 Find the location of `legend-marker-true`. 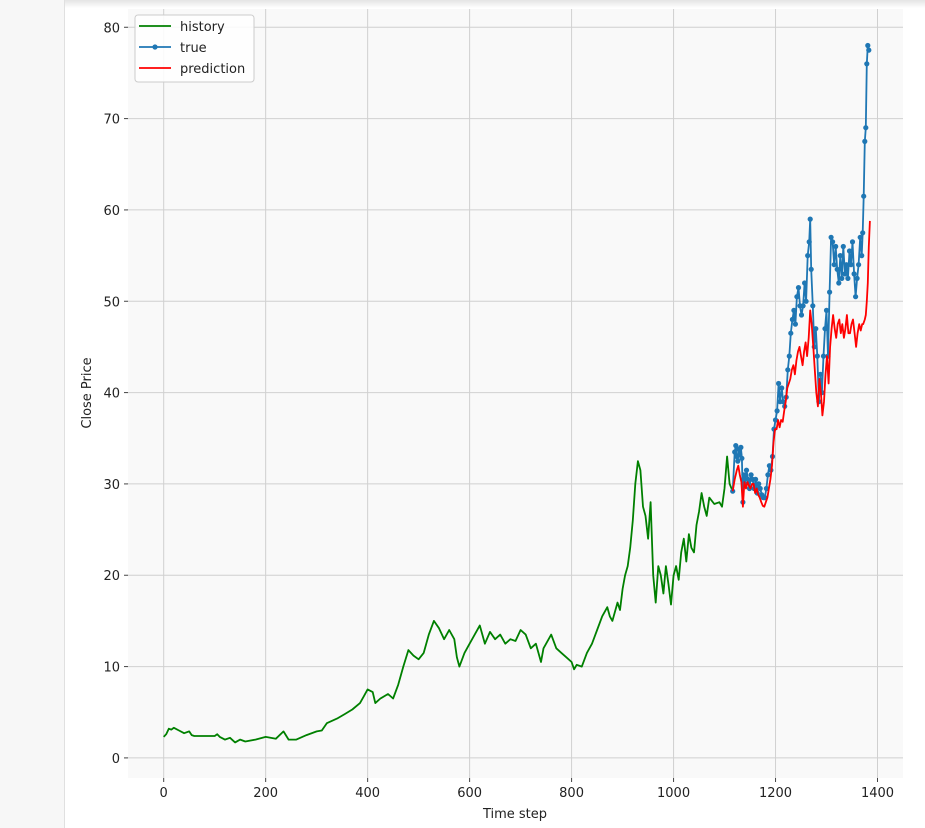

legend-marker-true is located at coordinates (155, 47).